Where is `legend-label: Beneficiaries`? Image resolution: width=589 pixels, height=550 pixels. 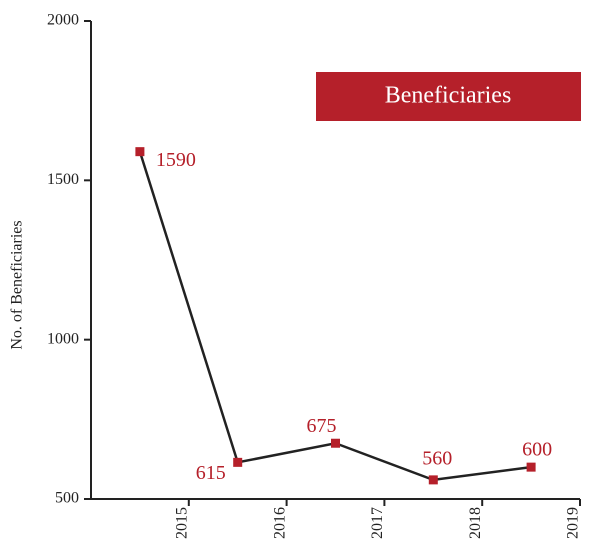 legend-label: Beneficiaries is located at coordinates (448, 96).